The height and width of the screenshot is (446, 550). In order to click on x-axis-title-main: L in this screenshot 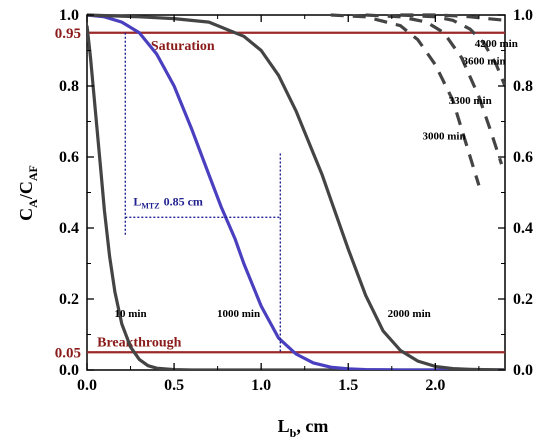, I will do `click(284, 426)`.